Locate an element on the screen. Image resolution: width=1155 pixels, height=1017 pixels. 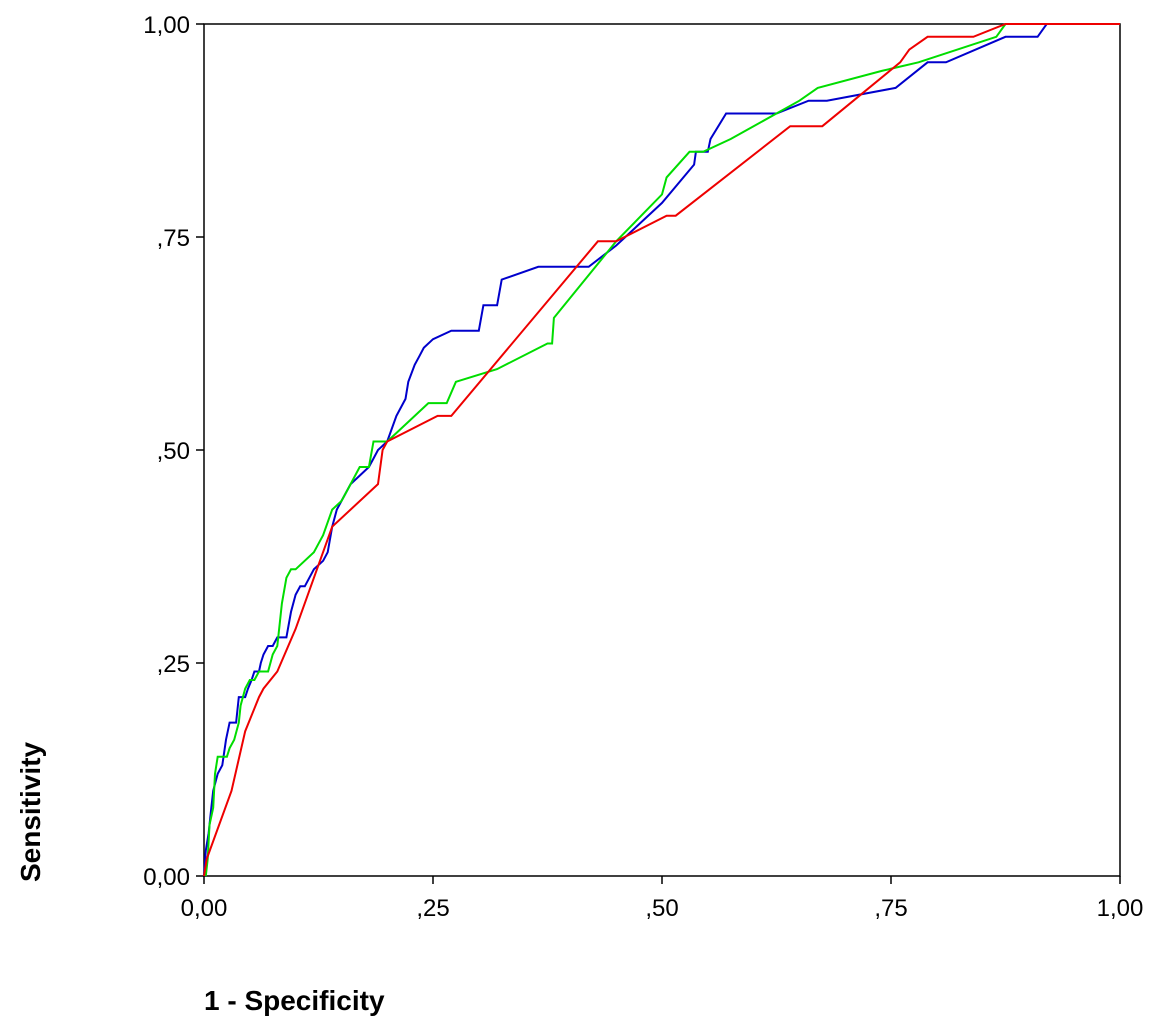
y-tick-label: ,50 is located at coordinates (173, 451).